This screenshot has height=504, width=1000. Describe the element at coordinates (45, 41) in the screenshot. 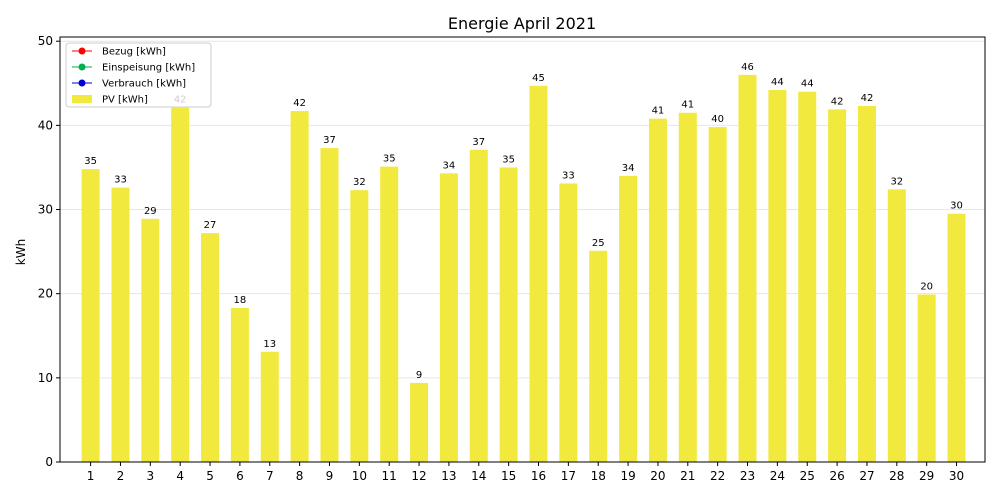

I see `y-tick-label: 50` at that location.